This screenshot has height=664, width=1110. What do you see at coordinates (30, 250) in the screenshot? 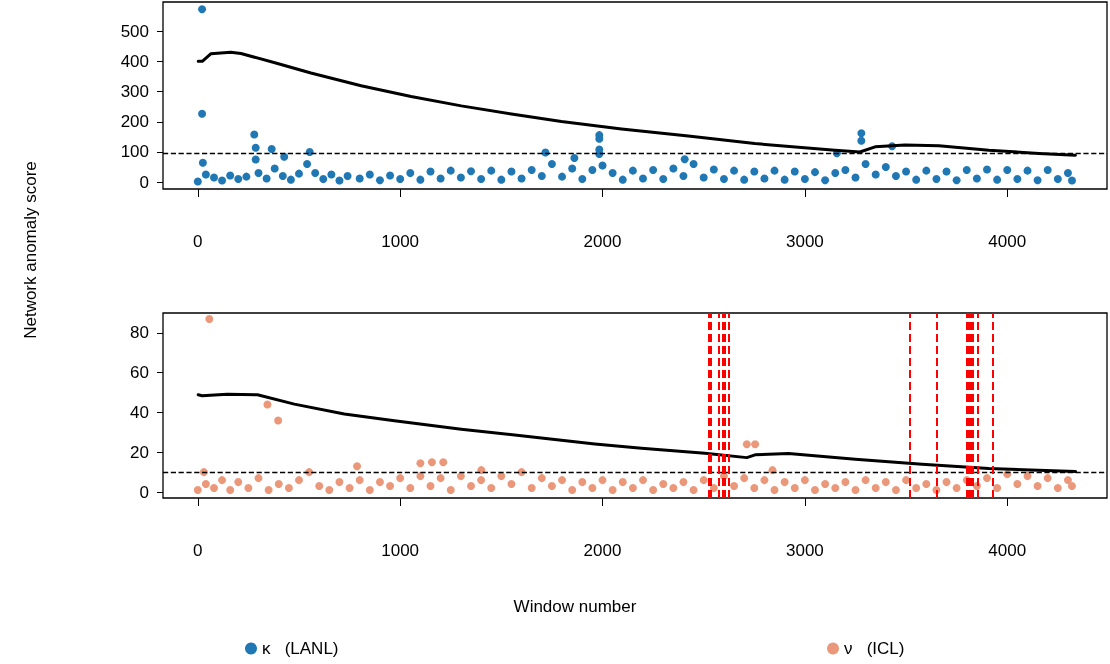
I see `y-axis-title: Network anomaly score` at bounding box center [30, 250].